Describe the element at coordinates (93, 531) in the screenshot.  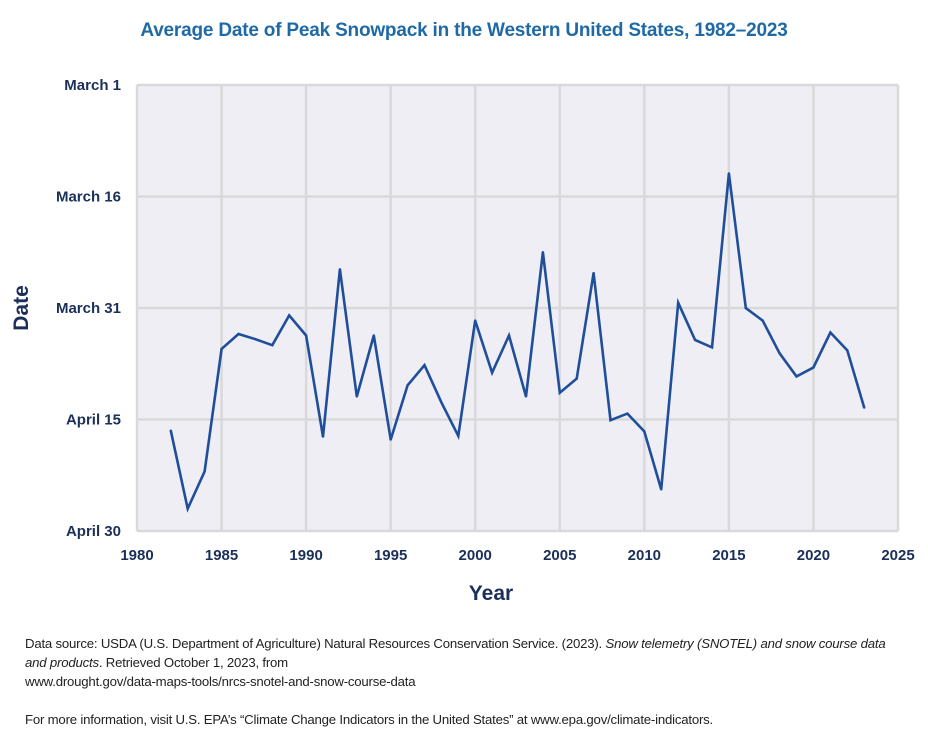
I see `y-tick-label: April 30` at that location.